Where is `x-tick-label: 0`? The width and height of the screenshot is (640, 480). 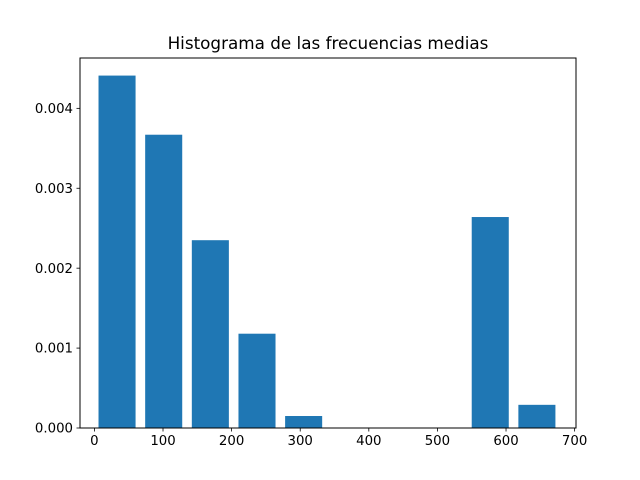
x-tick-label: 0 is located at coordinates (94, 441).